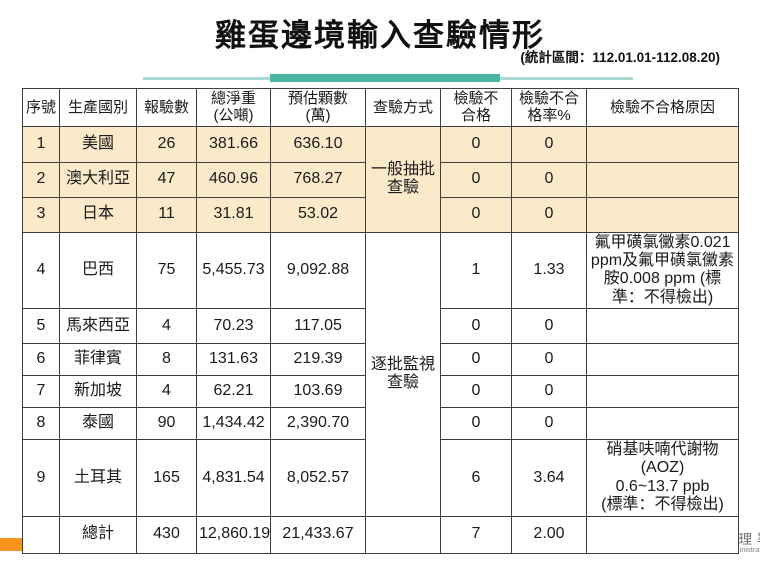 Image resolution: width=760 pixels, height=570 pixels. Describe the element at coordinates (662, 107) in the screenshot. I see `col-header-reason: 檢驗不合格原因` at that location.